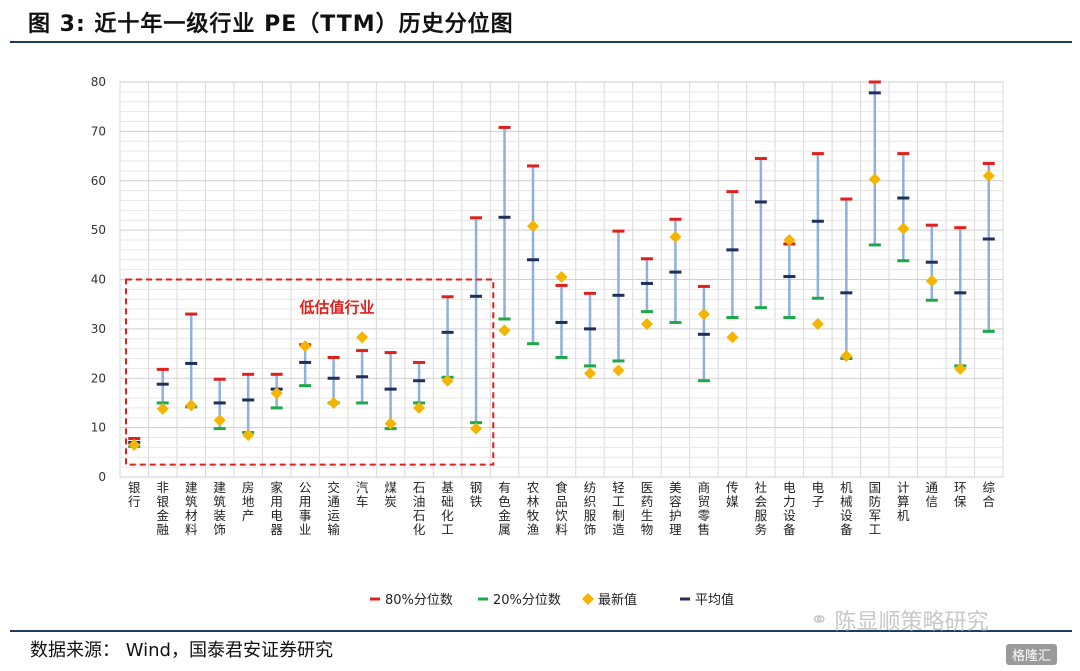 The width and height of the screenshot is (1080, 671). What do you see at coordinates (989, 494) in the screenshot?
I see `category-label: 综合` at bounding box center [989, 494].